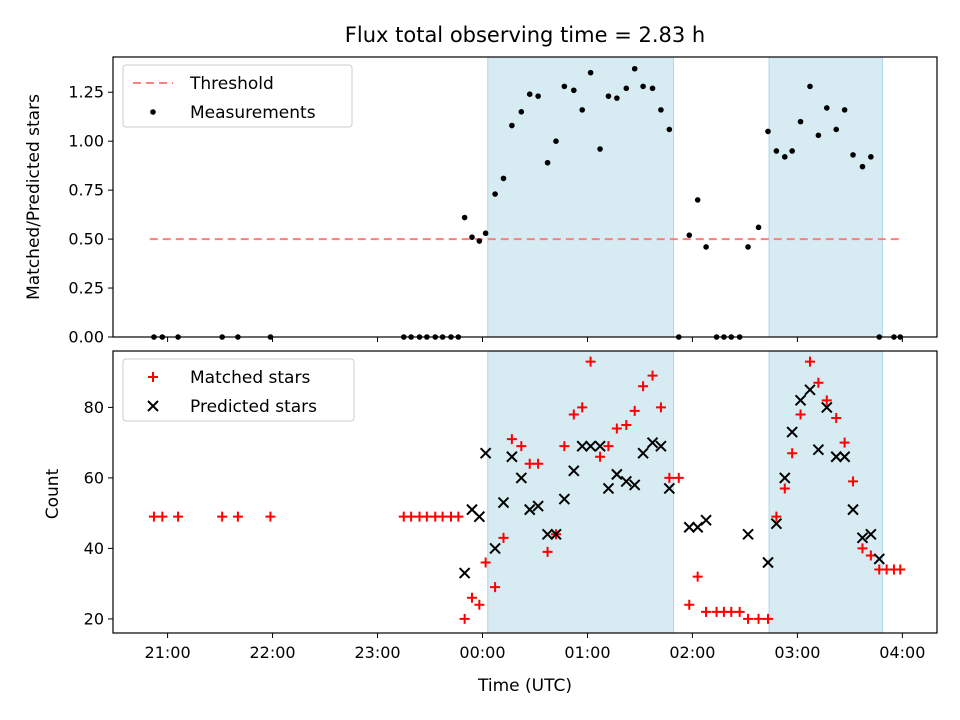  Describe the element at coordinates (86, 92) in the screenshot. I see `y-tick-label: 1.25` at that location.